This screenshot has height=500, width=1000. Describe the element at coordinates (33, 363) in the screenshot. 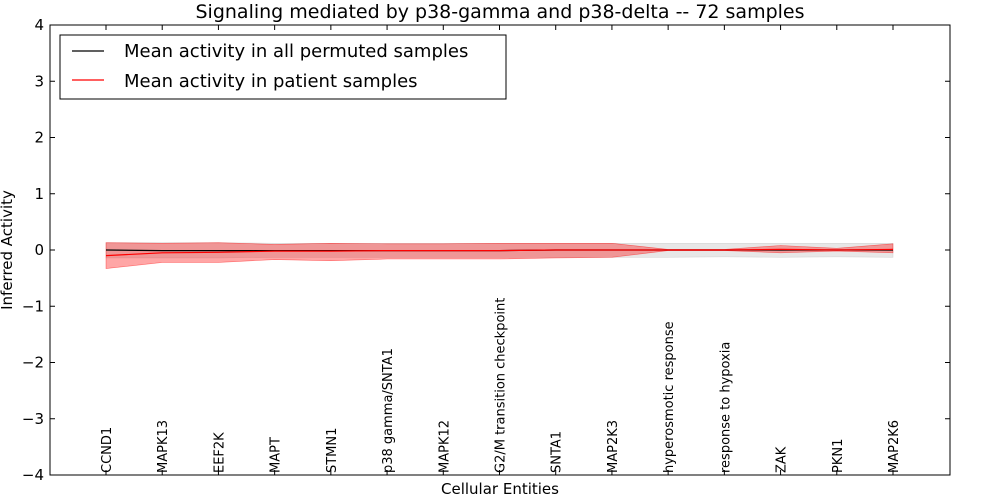

I see `y-tick-label: −2` at that location.